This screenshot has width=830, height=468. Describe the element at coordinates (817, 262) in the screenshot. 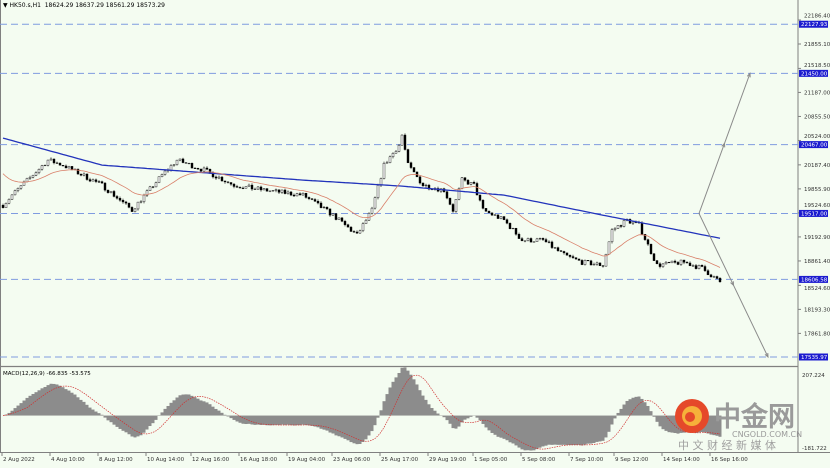

I see `price-tick-label: 18861.40` at that location.